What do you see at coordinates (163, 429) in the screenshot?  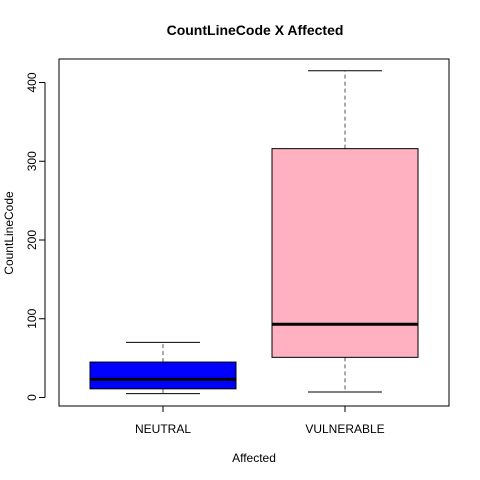 I see `x-tick-label: NEUTRAL` at bounding box center [163, 429].